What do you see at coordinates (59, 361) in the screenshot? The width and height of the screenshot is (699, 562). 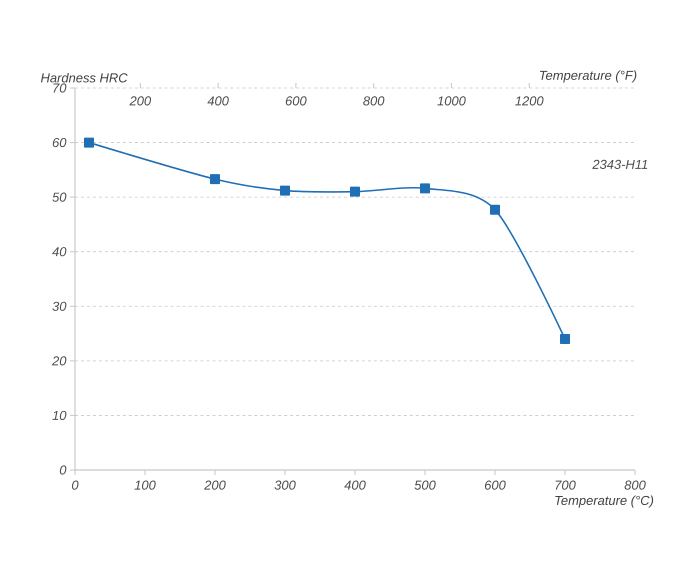 I see `y-tick-label: 20` at bounding box center [59, 361].